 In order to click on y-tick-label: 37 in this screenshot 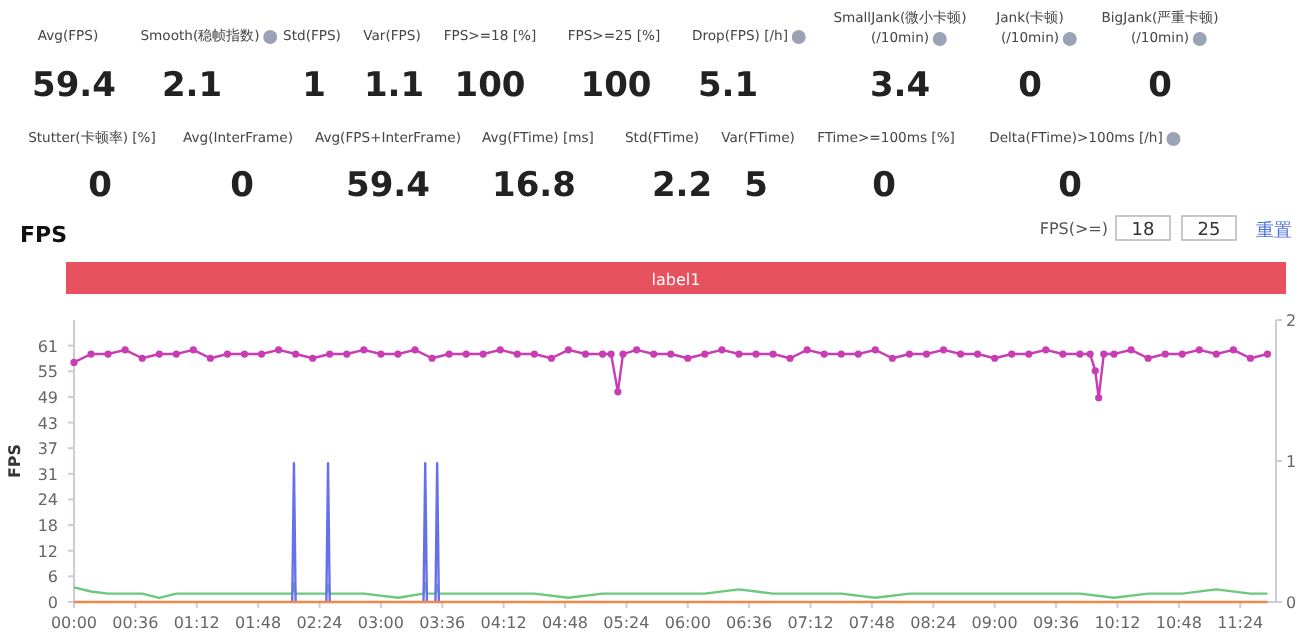, I will do `click(47, 449)`.